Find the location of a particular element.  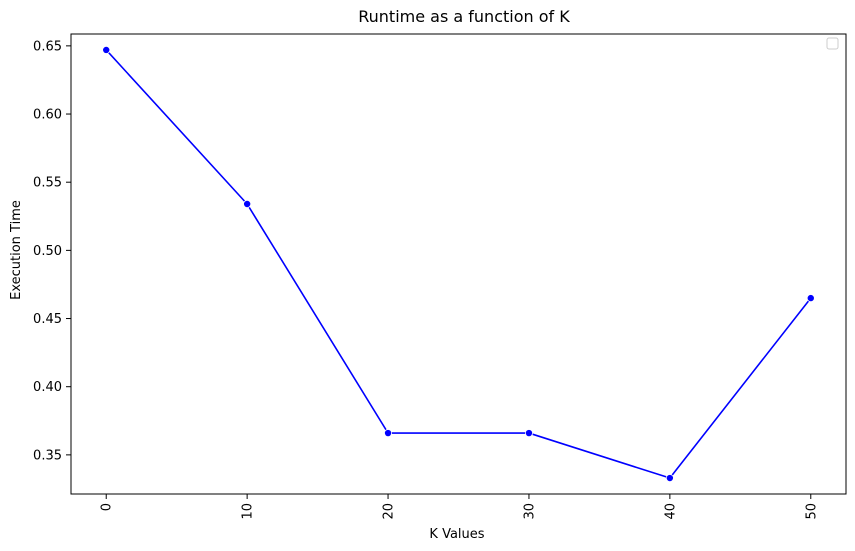

x-tick-label-3: 30 is located at coordinates (529, 511).